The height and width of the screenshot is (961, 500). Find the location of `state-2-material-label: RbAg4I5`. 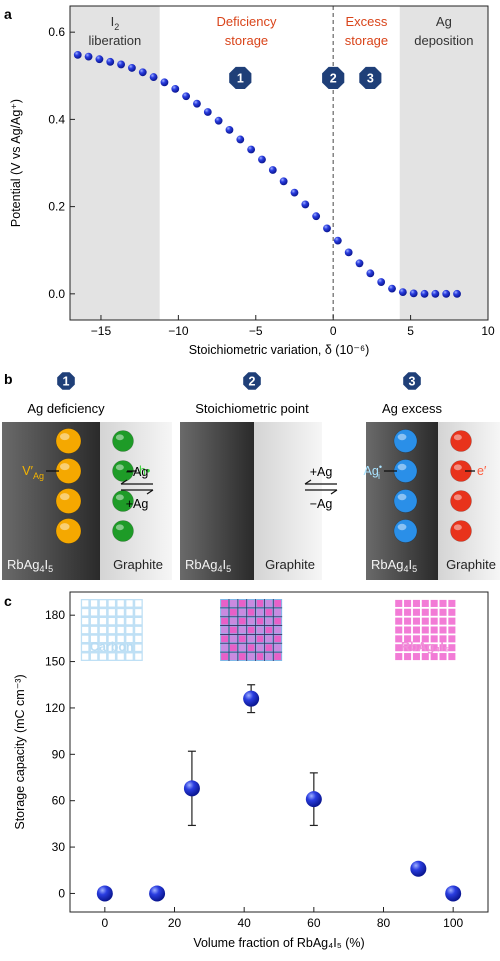

state-2-material-label: RbAg4I5 is located at coordinates (208, 565).